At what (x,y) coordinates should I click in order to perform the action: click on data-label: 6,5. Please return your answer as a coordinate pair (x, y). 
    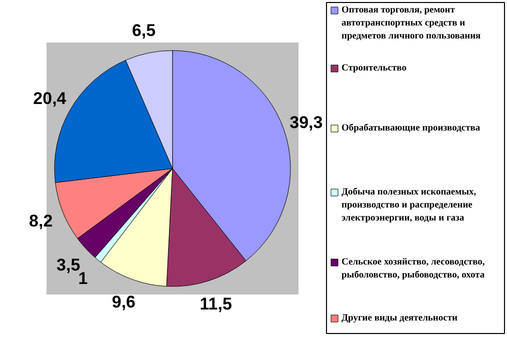
    Looking at the image, I should click on (144, 30).